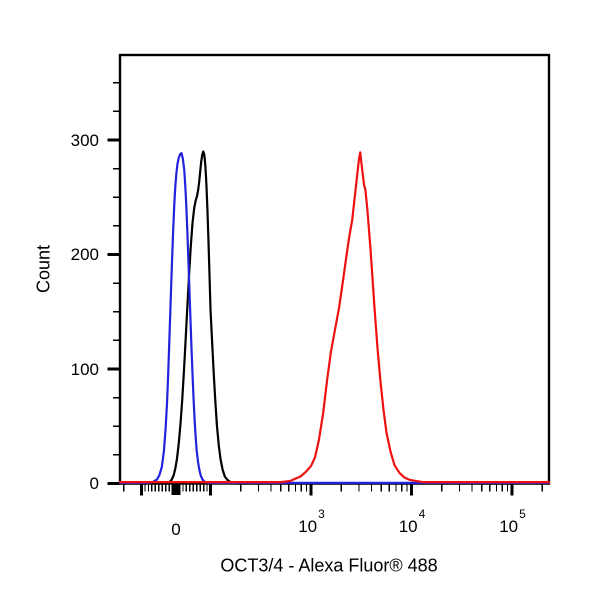  Describe the element at coordinates (116, 269) in the screenshot. I see `y-axis-minor-ticks` at that location.